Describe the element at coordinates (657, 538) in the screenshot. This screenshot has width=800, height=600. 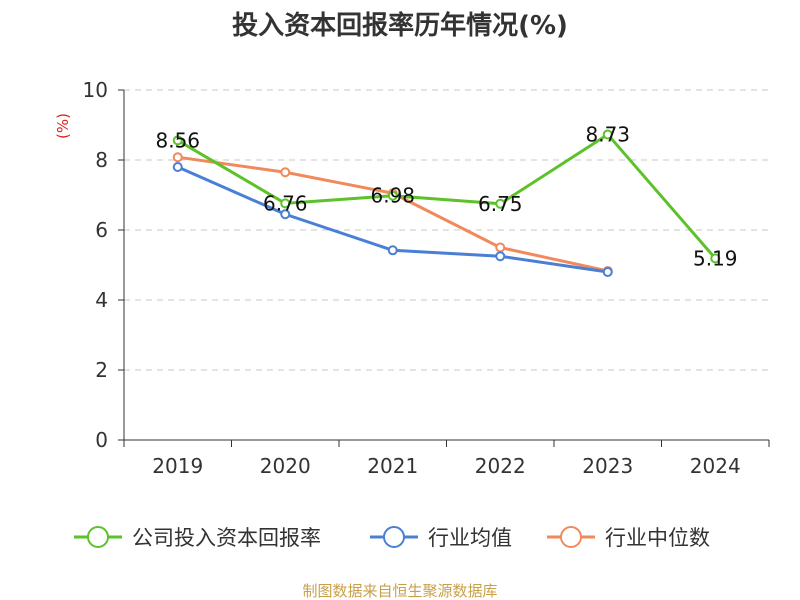
I see `legend-label: 行业中位数` at that location.